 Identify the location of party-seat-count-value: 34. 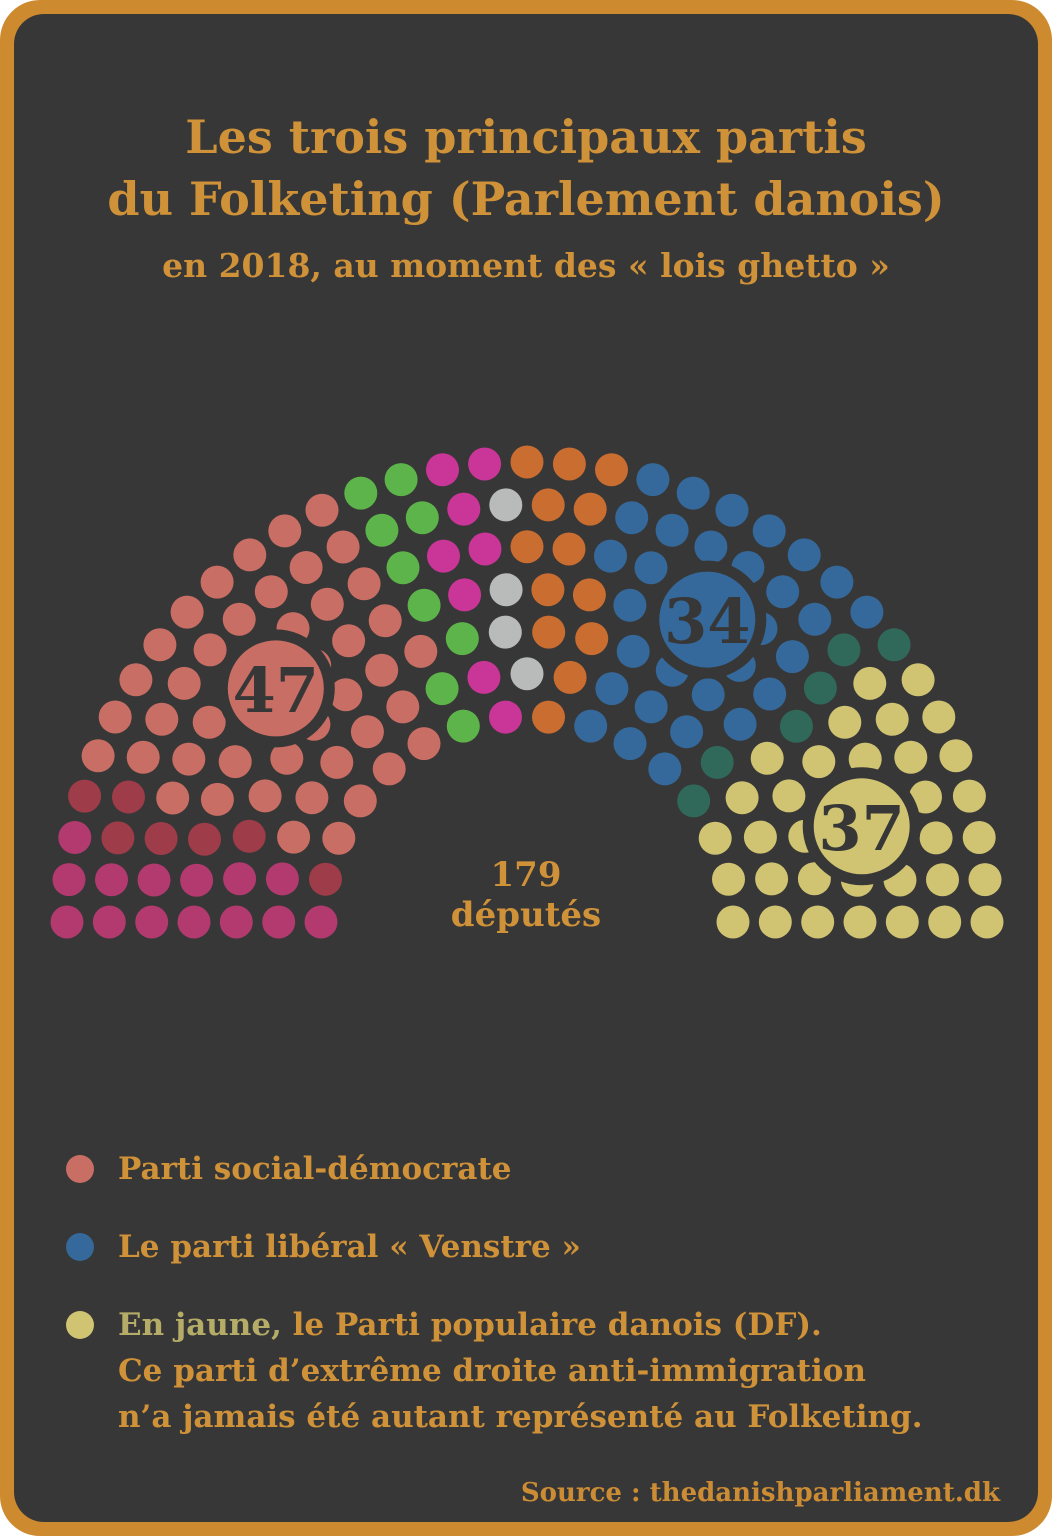
(707, 621).